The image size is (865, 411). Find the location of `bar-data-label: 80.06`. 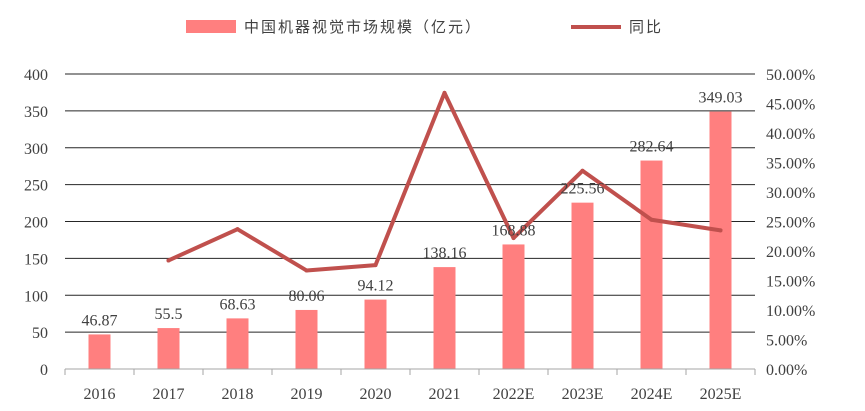

bar-data-label: 80.06 is located at coordinates (307, 296).